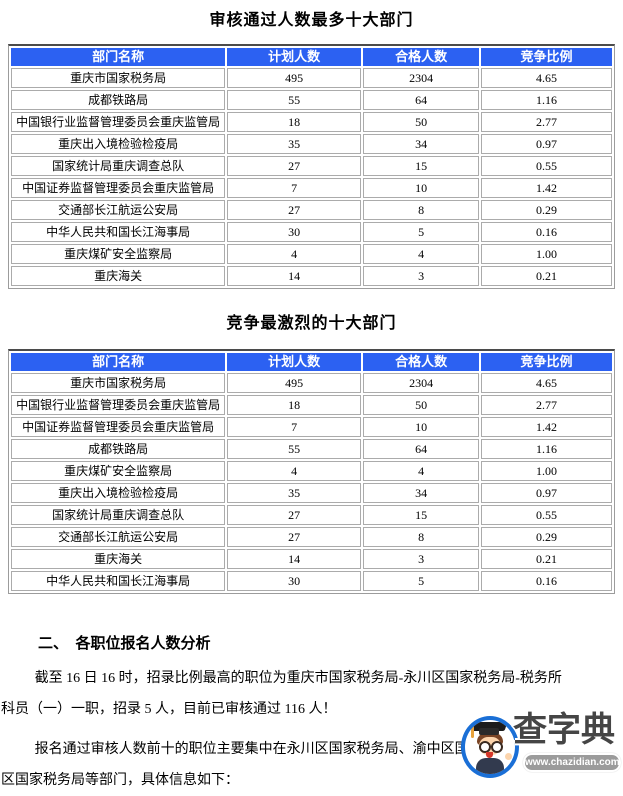 The height and width of the screenshot is (796, 623). I want to click on mascot-icon, so click(490, 747).